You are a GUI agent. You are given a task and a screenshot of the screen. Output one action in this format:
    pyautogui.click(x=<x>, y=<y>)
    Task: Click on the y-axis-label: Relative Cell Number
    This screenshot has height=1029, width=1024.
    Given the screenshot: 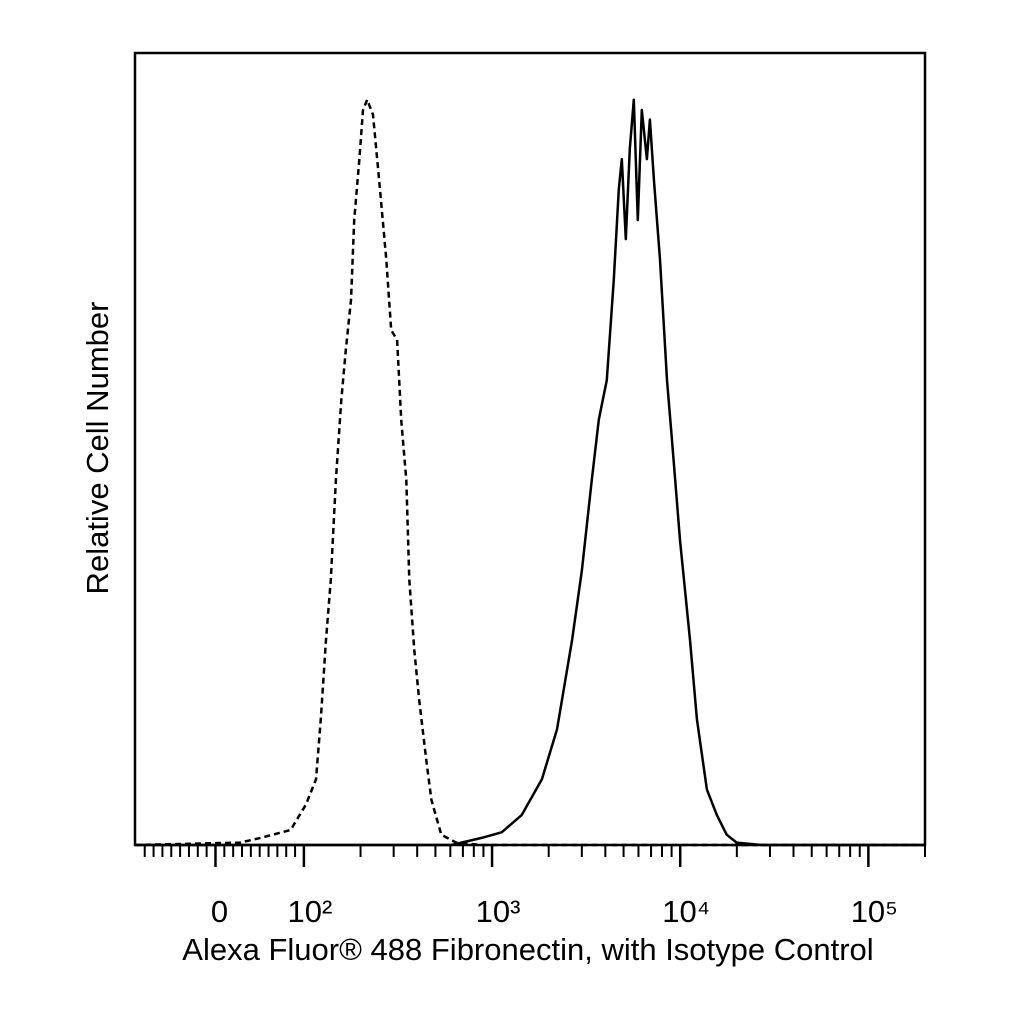 What is the action you would take?
    pyautogui.click(x=97, y=448)
    